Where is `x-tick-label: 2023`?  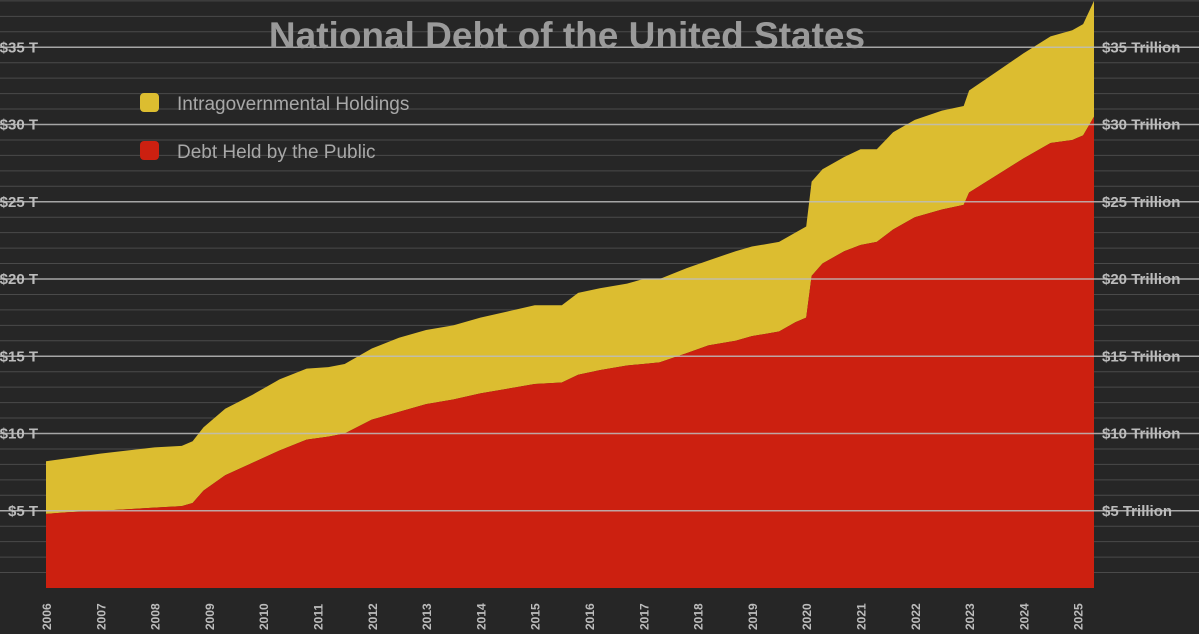
x-tick-label: 2023 is located at coordinates (970, 616).